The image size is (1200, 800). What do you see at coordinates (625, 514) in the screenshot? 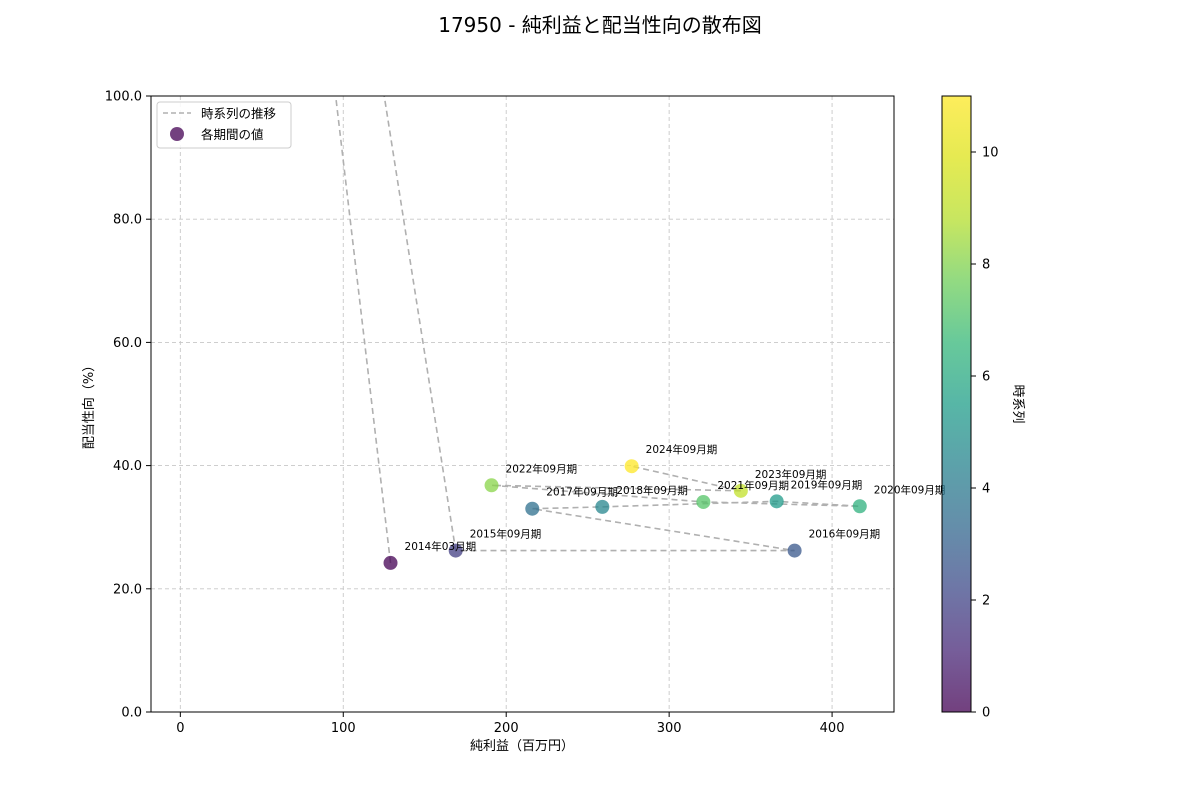
I see `data-points` at bounding box center [625, 514].